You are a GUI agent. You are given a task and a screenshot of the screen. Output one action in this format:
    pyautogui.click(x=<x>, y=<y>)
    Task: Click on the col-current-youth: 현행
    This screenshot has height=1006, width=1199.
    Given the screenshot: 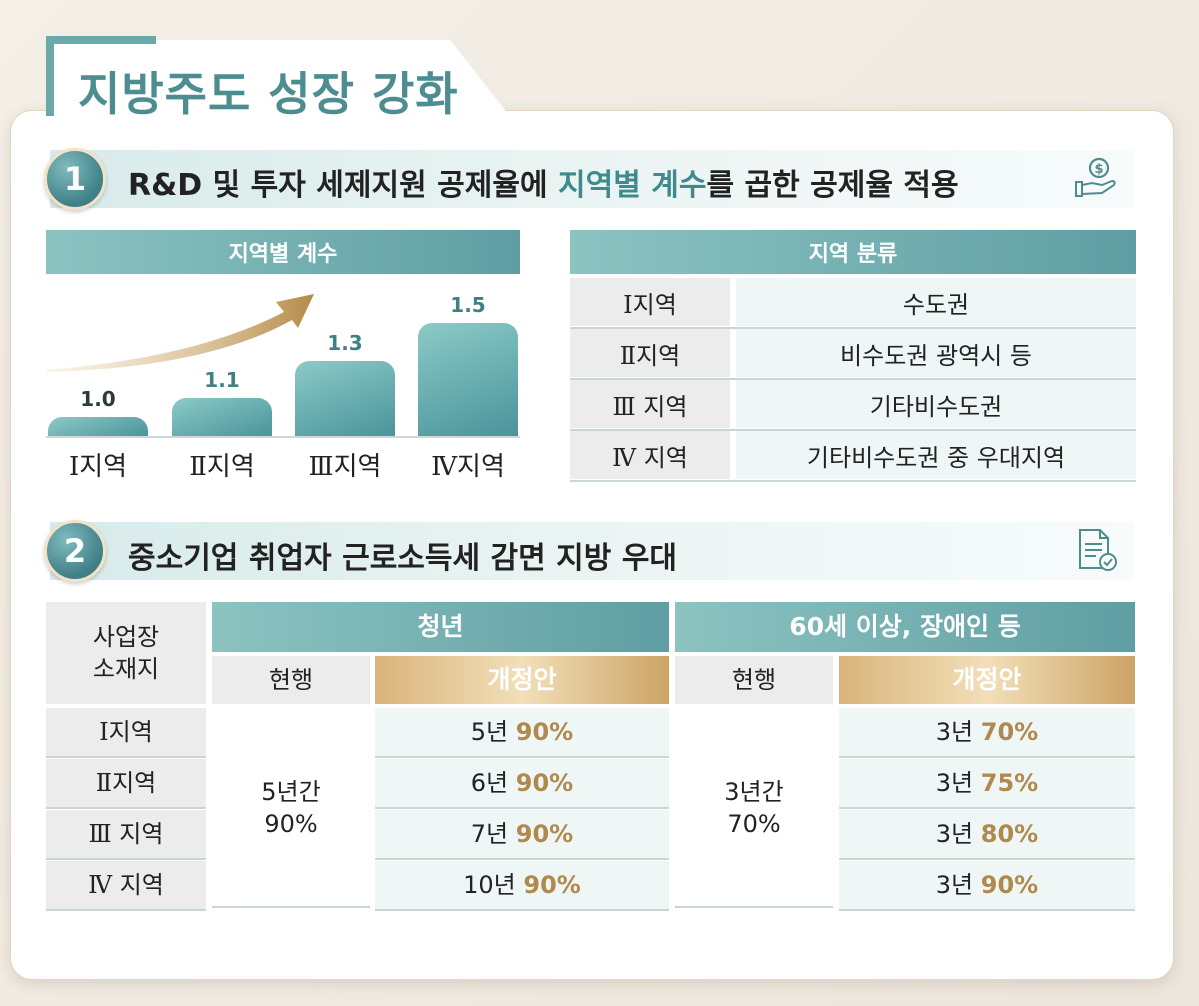 What is the action you would take?
    pyautogui.click(x=291, y=680)
    